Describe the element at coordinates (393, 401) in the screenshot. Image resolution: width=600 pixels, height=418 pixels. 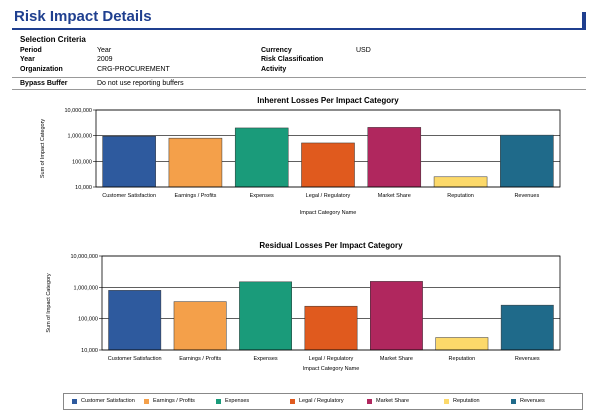
I see `legend-label: Market Share` at that location.